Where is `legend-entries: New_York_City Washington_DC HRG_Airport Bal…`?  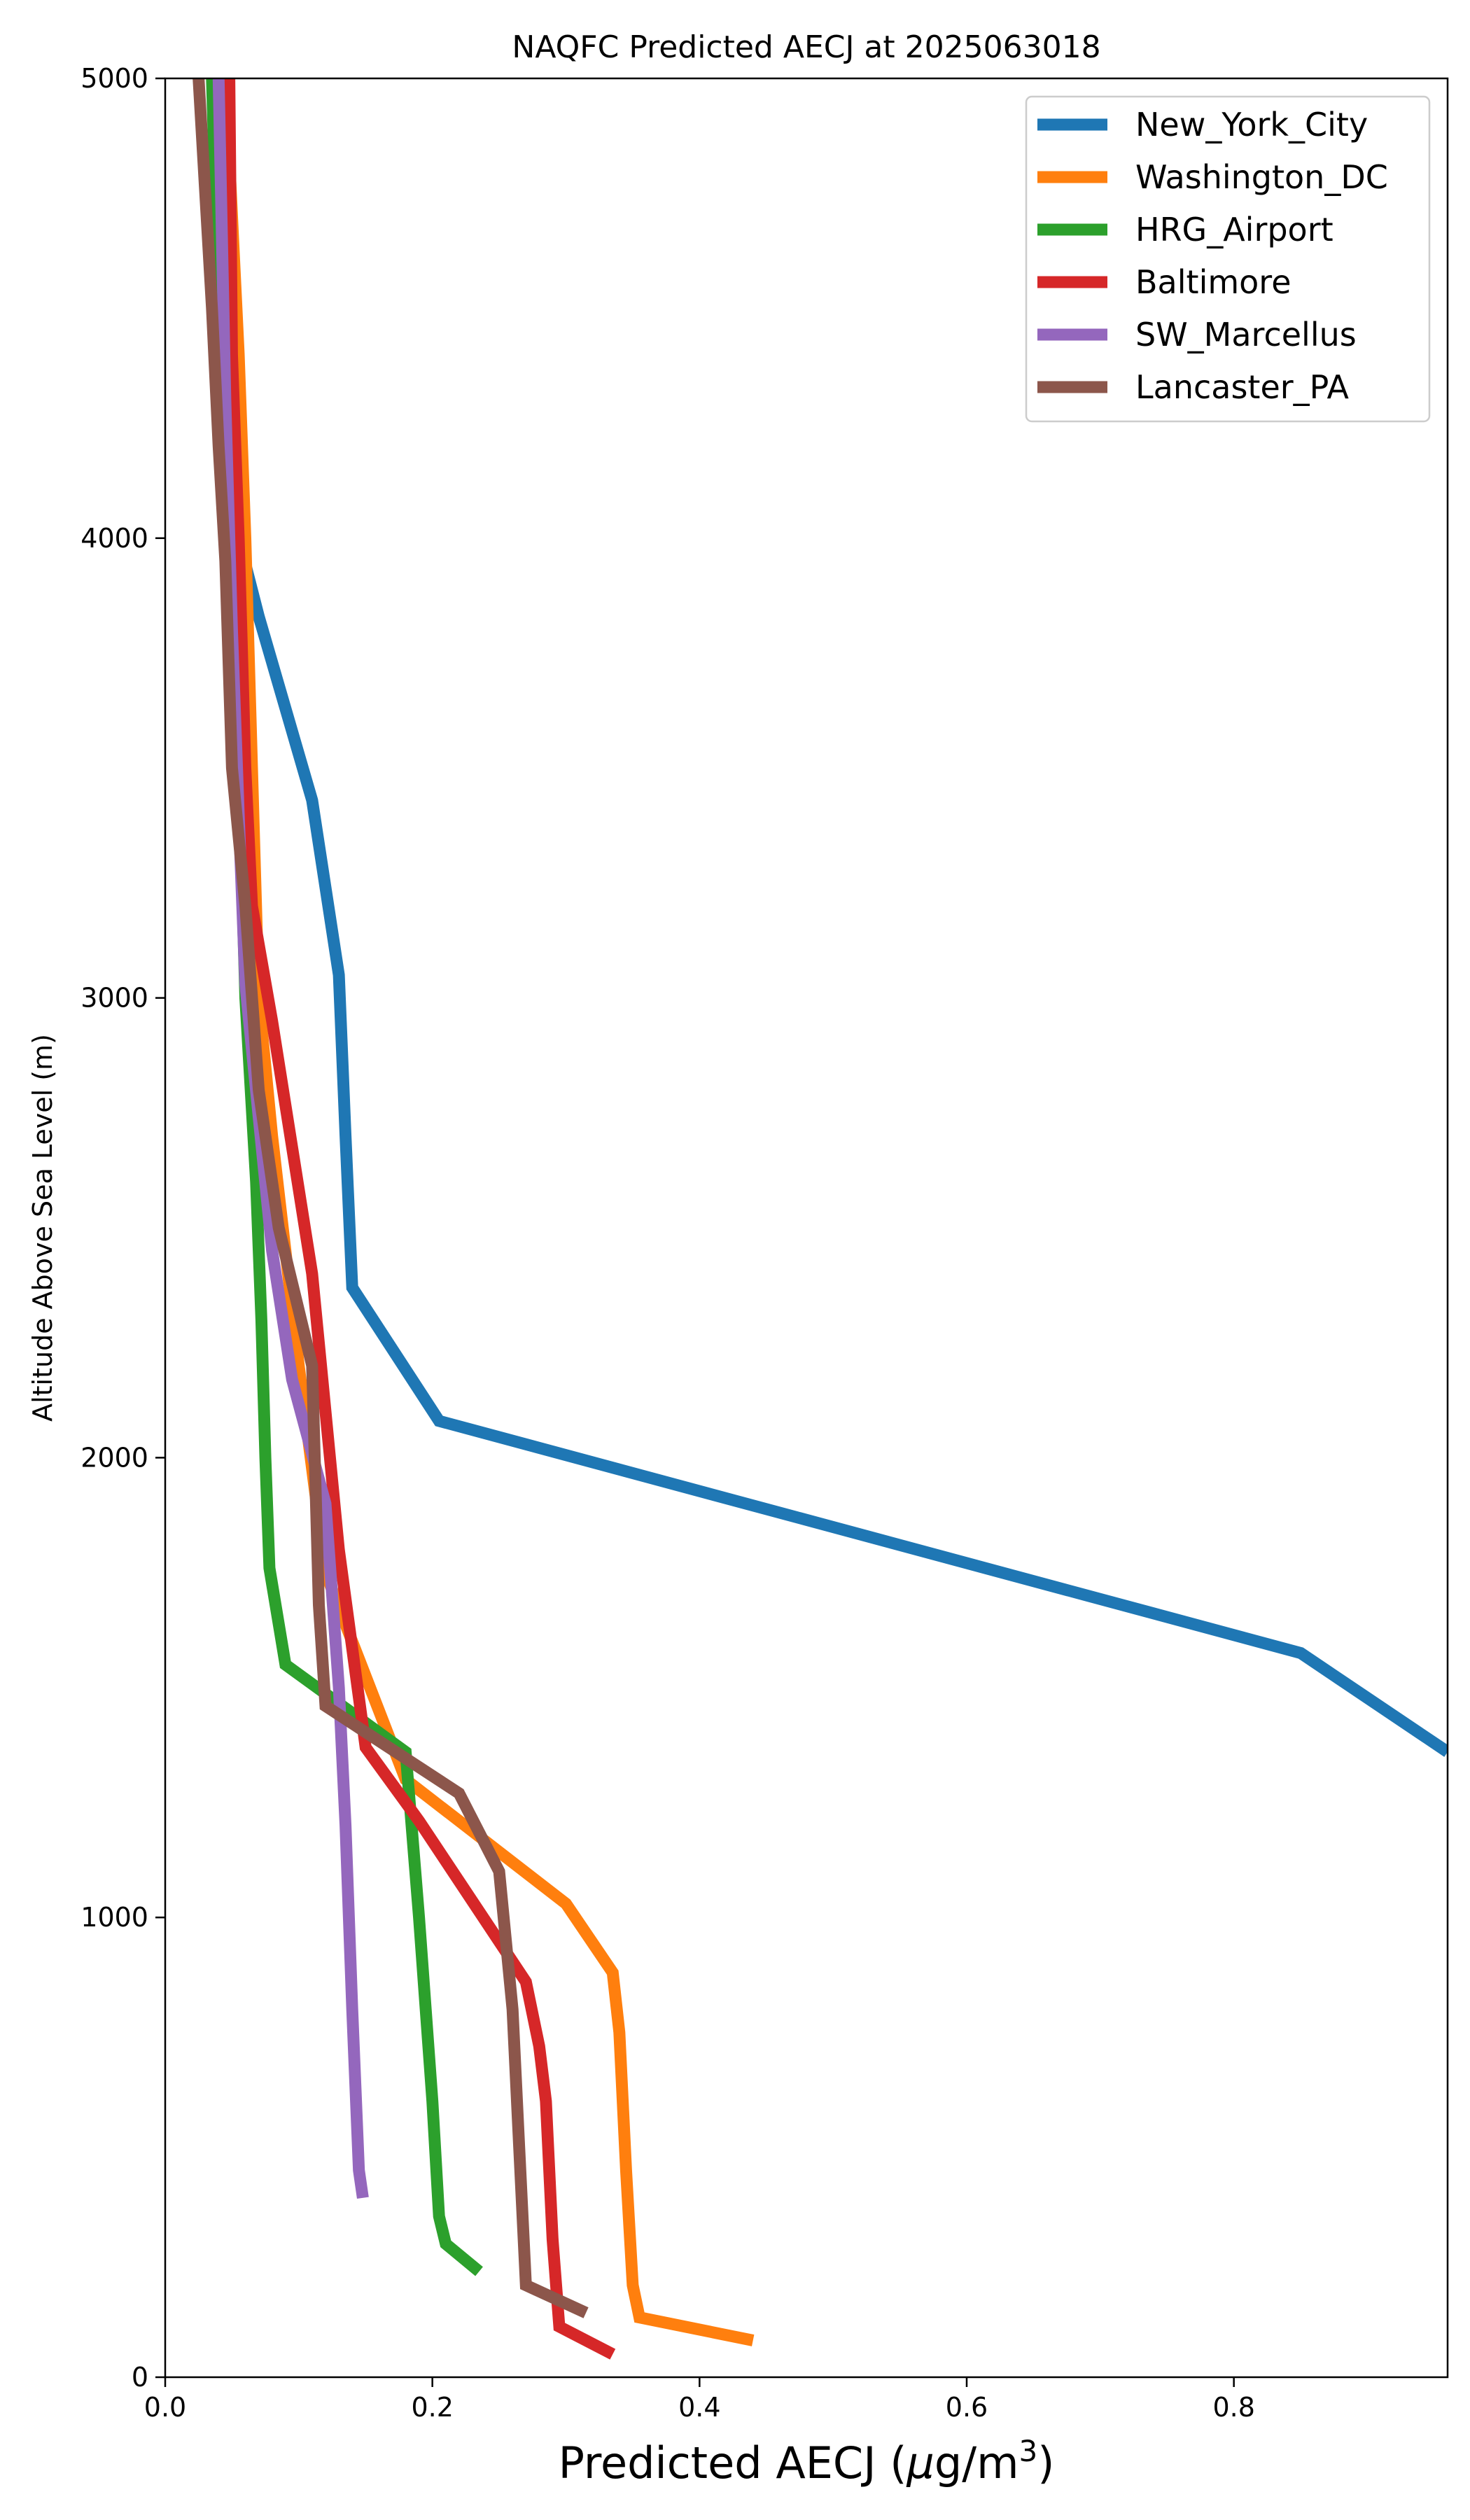
legend-entries: New_York_City Washington_DC HRG_Airport Bal… is located at coordinates (1212, 256).